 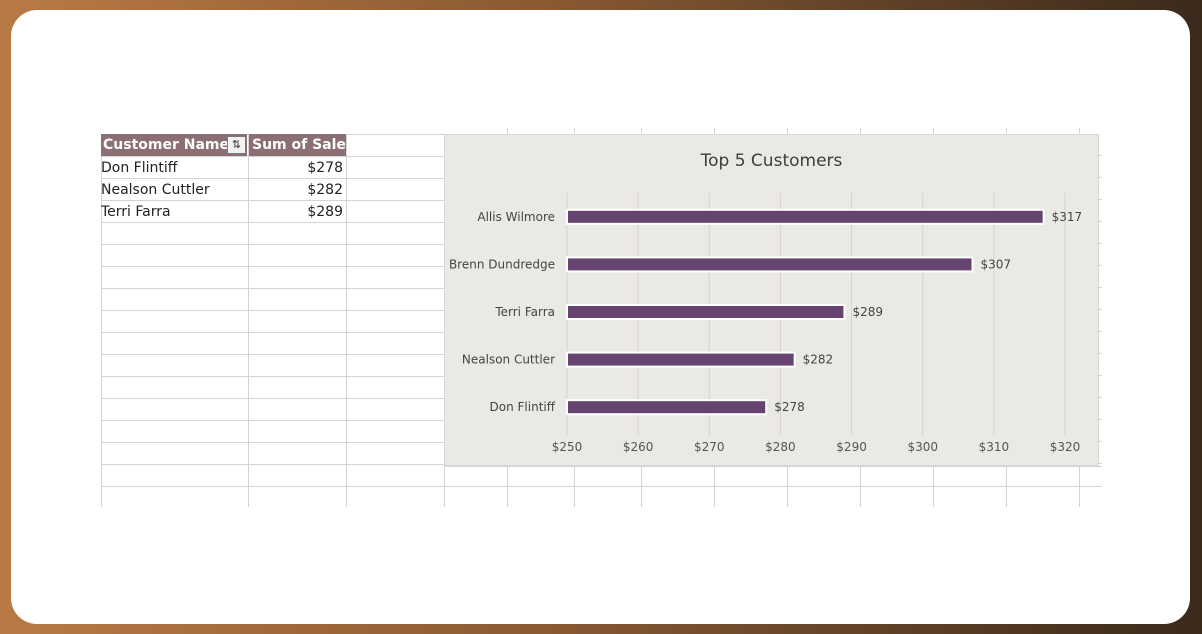 What do you see at coordinates (524, 312) in the screenshot?
I see `category-label: Terri Farra` at bounding box center [524, 312].